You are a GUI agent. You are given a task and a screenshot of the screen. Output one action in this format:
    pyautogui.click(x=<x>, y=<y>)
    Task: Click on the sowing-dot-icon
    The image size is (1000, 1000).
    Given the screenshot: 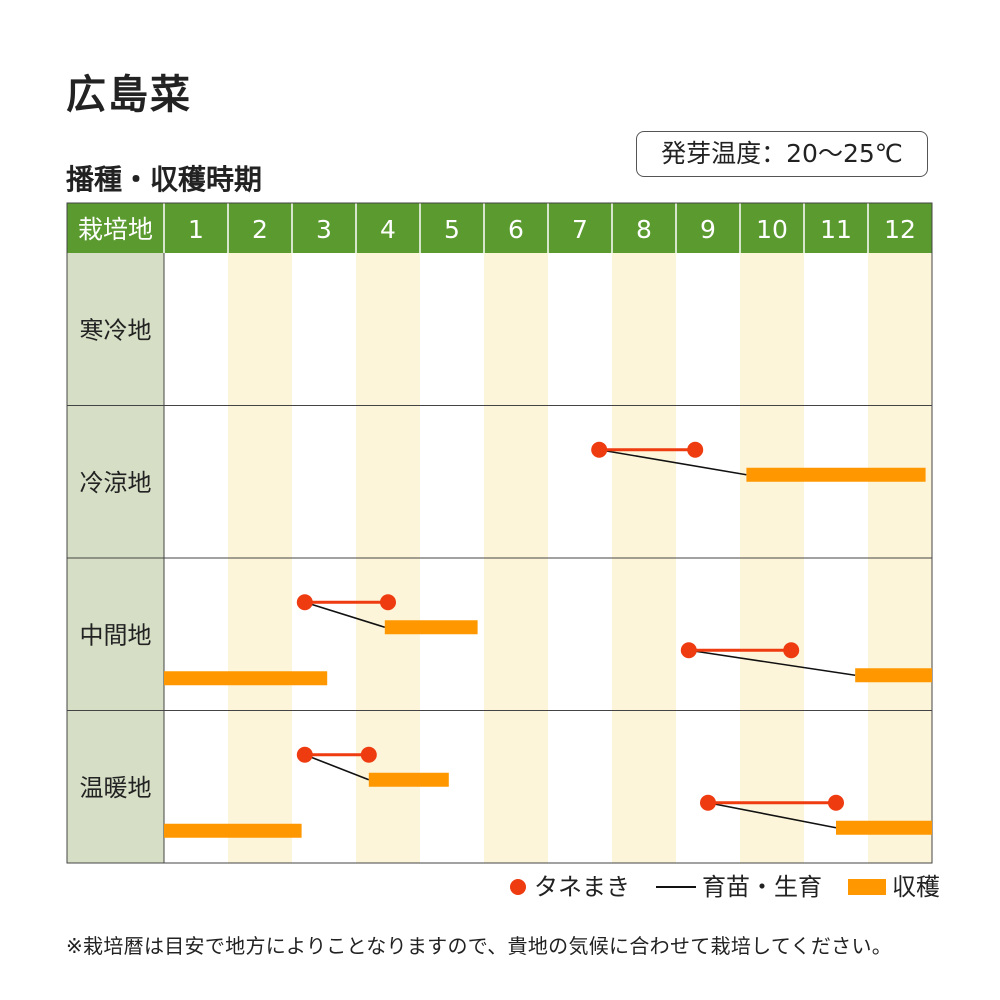 What is the action you would take?
    pyautogui.click(x=518, y=887)
    